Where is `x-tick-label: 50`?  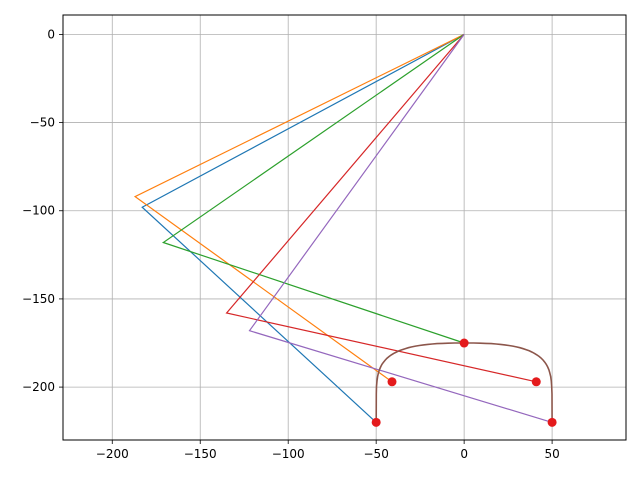 x-tick-label: 50 is located at coordinates (551, 454).